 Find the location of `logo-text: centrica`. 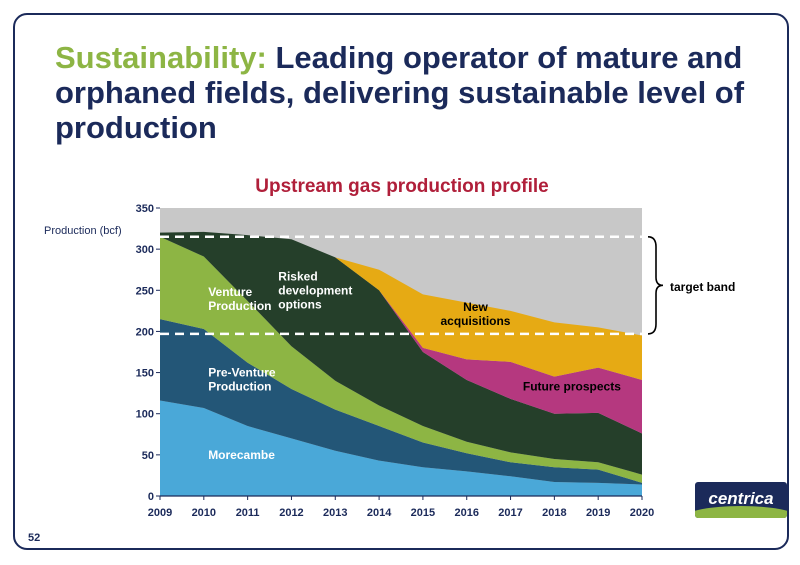

logo-text: centrica is located at coordinates (741, 498).